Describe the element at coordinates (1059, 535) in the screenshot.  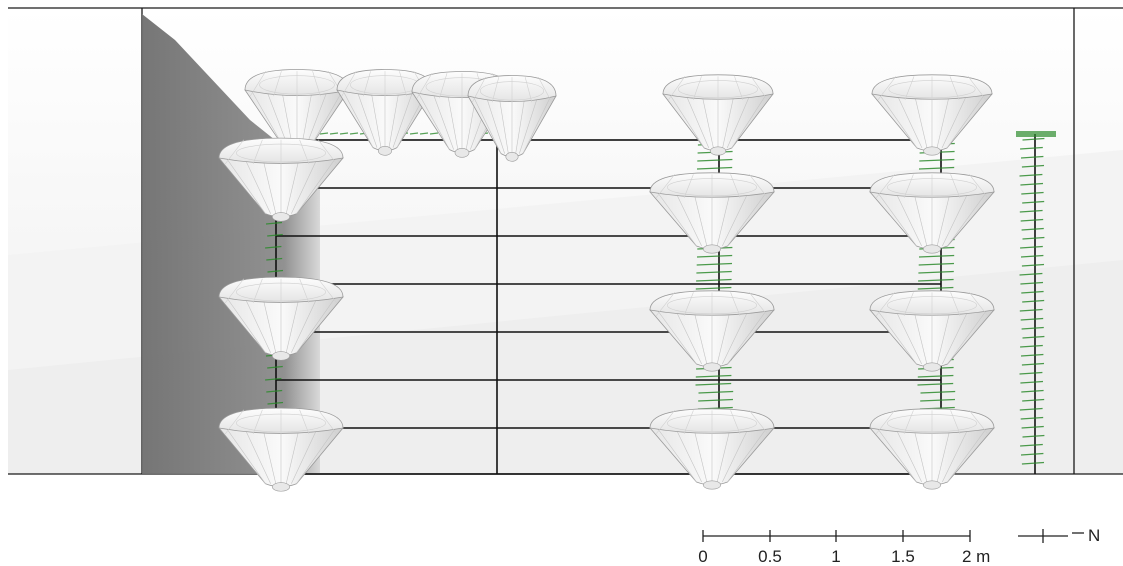
I see `north-arrow: N` at that location.